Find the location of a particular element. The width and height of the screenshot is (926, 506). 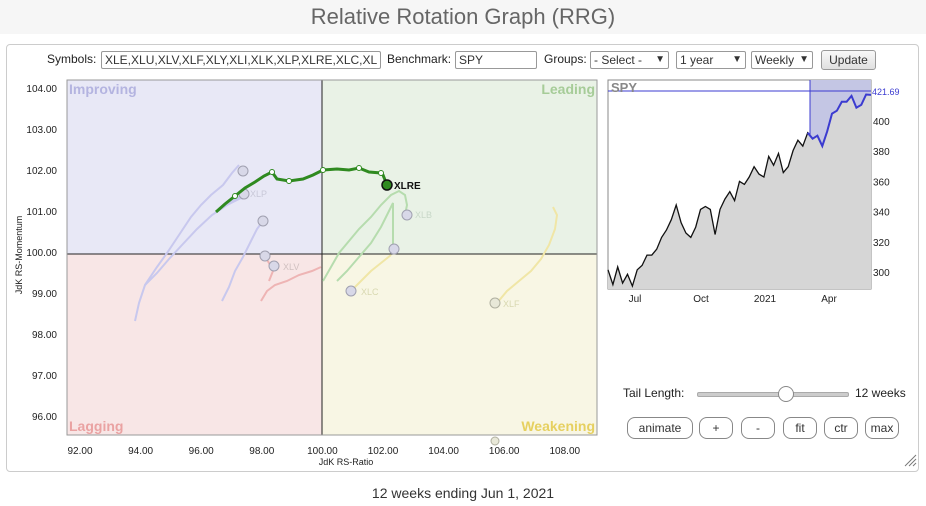

spy-y-tick: 340 is located at coordinates (881, 213).